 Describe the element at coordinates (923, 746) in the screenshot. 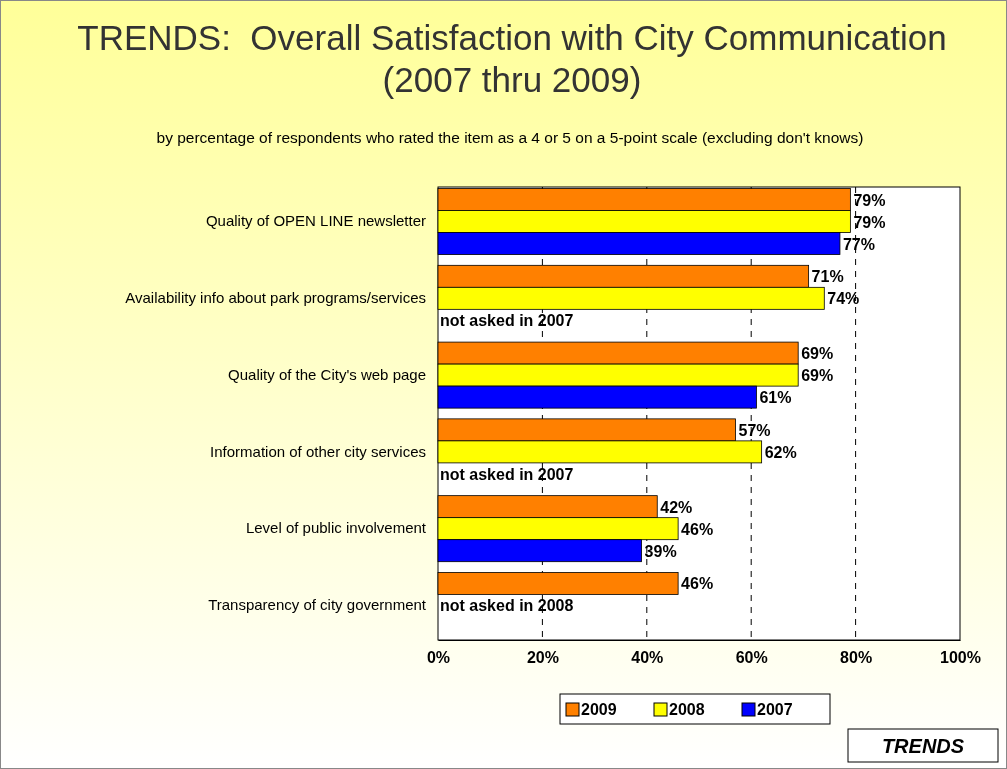

I see `text: TRENDS` at that location.